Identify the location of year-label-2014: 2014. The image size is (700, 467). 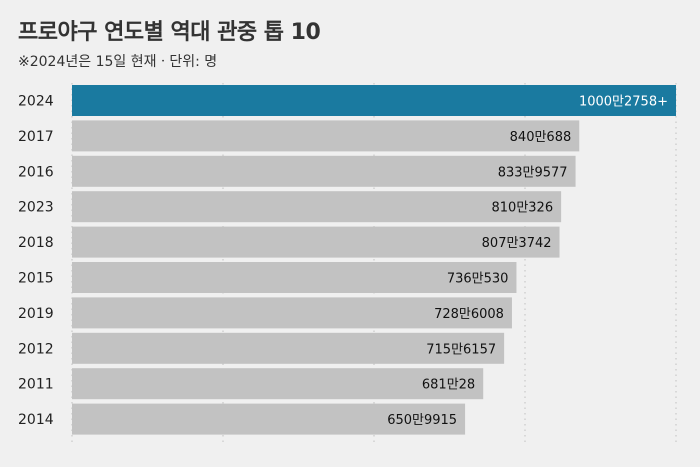
(36, 420).